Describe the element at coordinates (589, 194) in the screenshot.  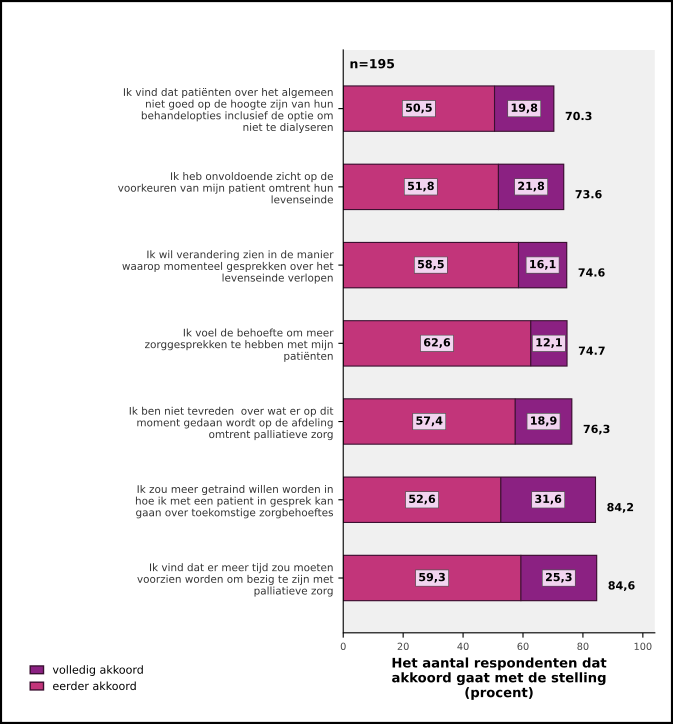
I see `total-label: 73.6` at that location.